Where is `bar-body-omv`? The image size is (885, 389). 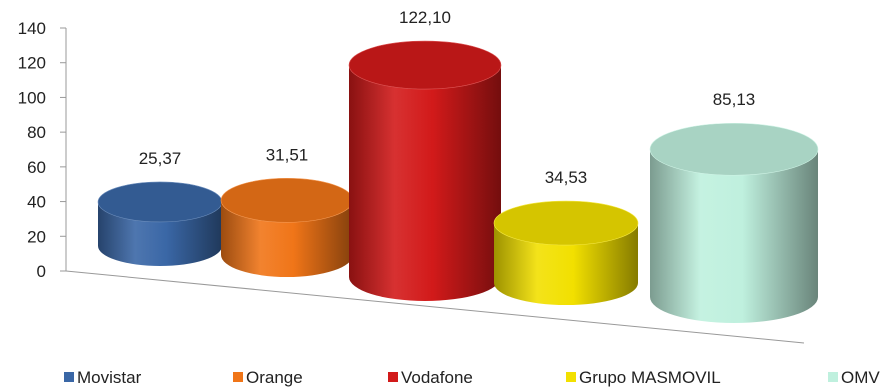
bar-body-omv is located at coordinates (734, 236).